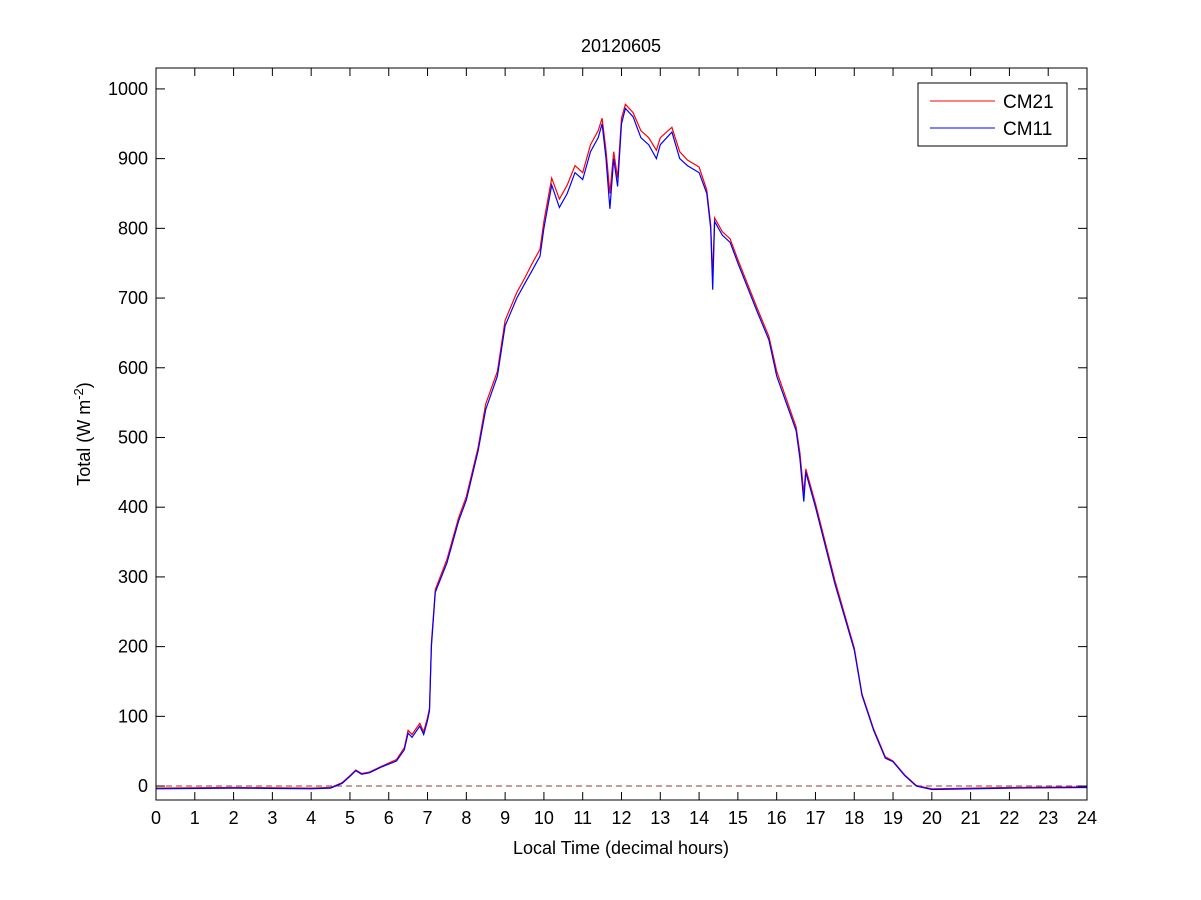 Image resolution: width=1201 pixels, height=900 pixels. Describe the element at coordinates (505, 818) in the screenshot. I see `x-tick-label: 9` at that location.